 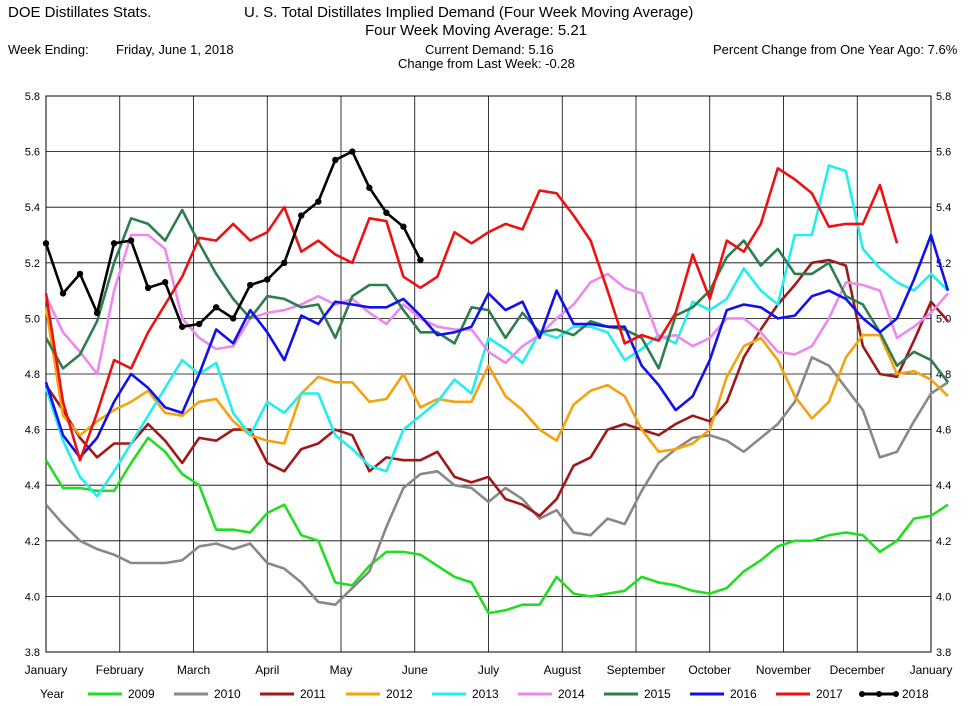 I want to click on y-tick-label-right: 4.2, so click(x=943, y=542).